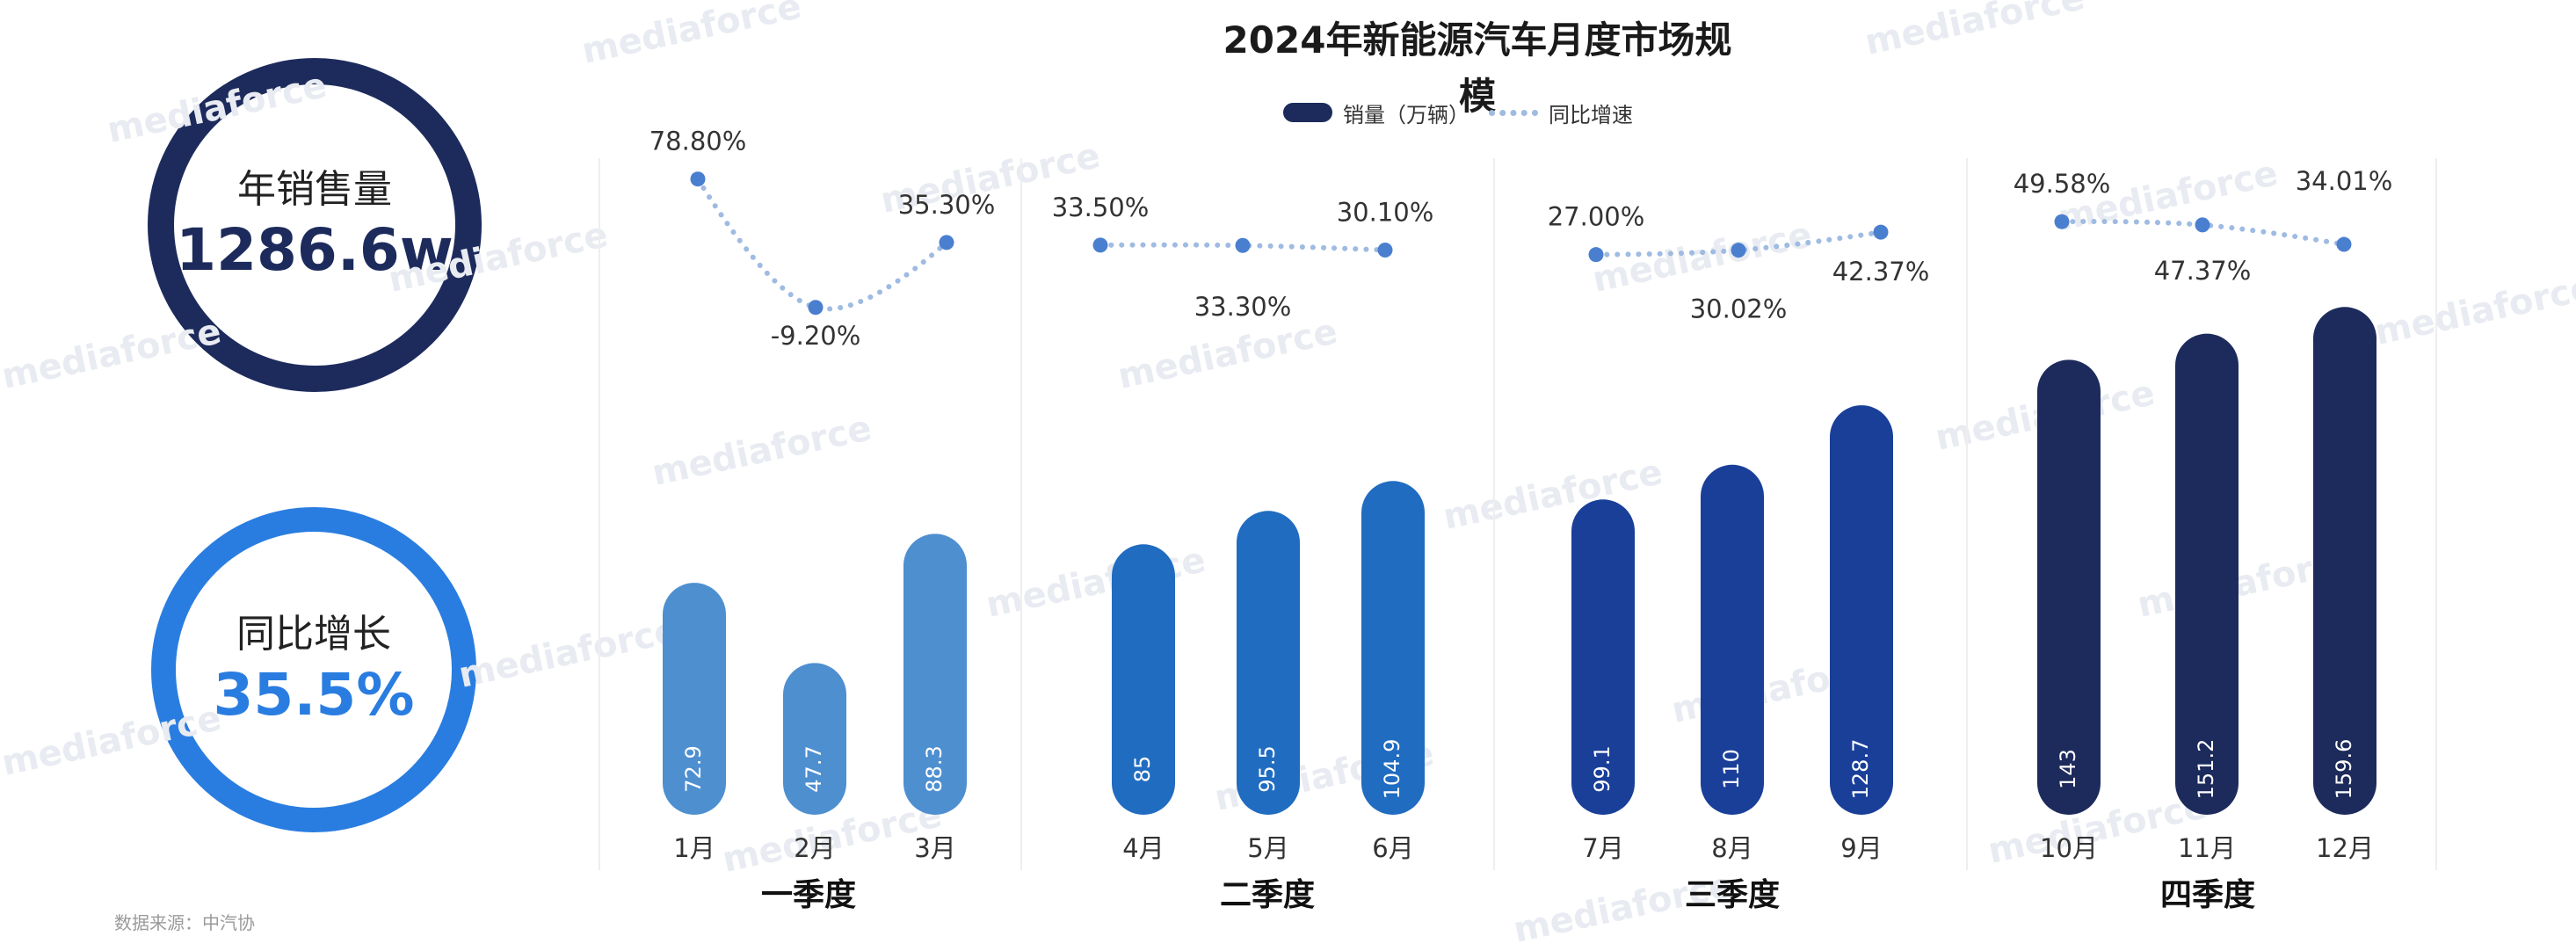 Image resolution: width=2576 pixels, height=951 pixels. What do you see at coordinates (1101, 207) in the screenshot?
I see `growth-value-label: 33.50%` at bounding box center [1101, 207].